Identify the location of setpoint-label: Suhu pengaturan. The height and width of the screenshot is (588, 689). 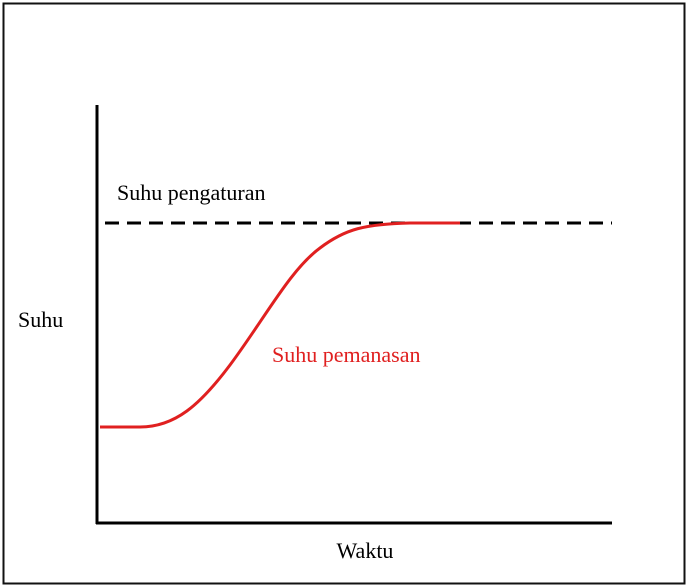
(191, 192).